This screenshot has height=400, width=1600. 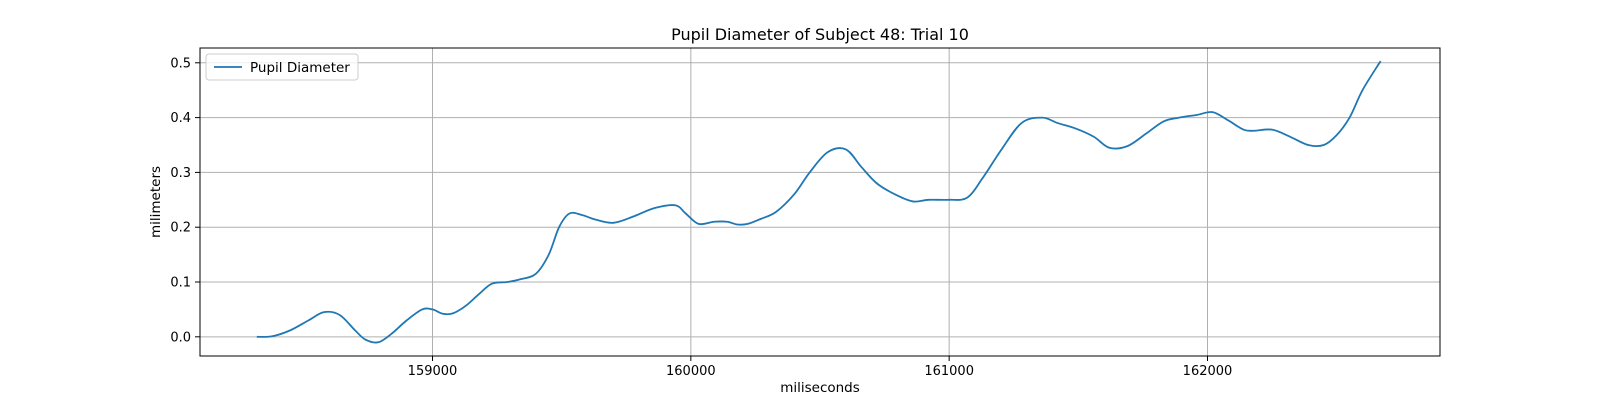 What do you see at coordinates (949, 371) in the screenshot?
I see `x-tick-label: 161000` at bounding box center [949, 371].